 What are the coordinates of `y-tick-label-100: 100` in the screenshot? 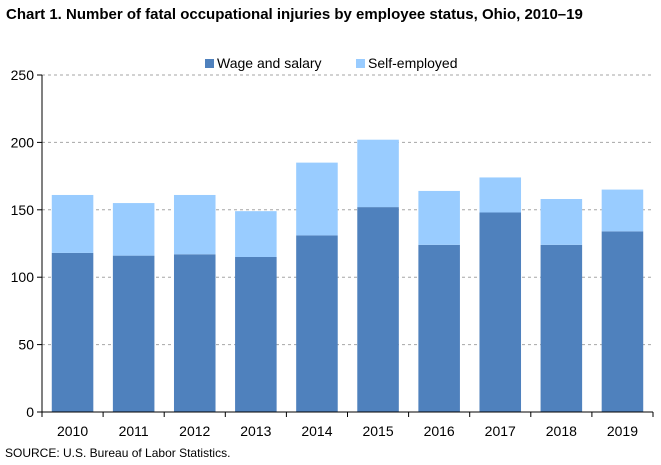 It's located at (23, 277).